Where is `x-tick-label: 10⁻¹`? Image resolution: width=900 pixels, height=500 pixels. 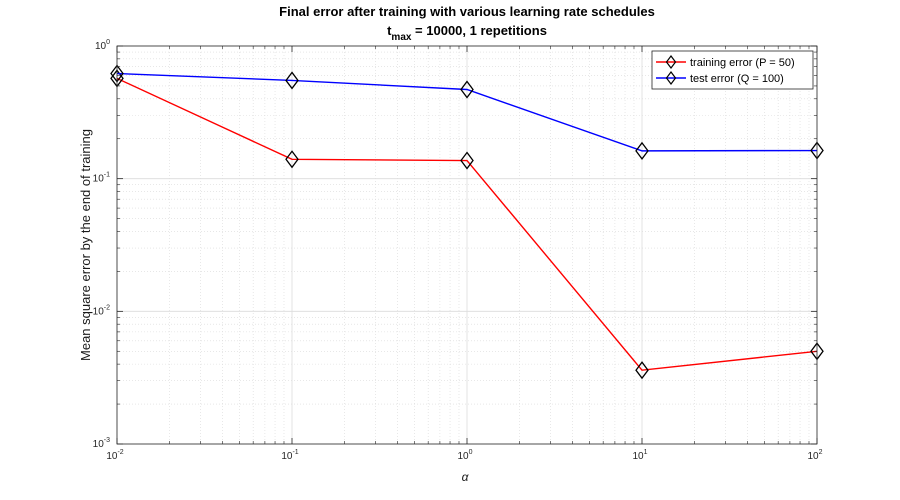
x-tick-label: 10⁻¹ is located at coordinates (289, 455).